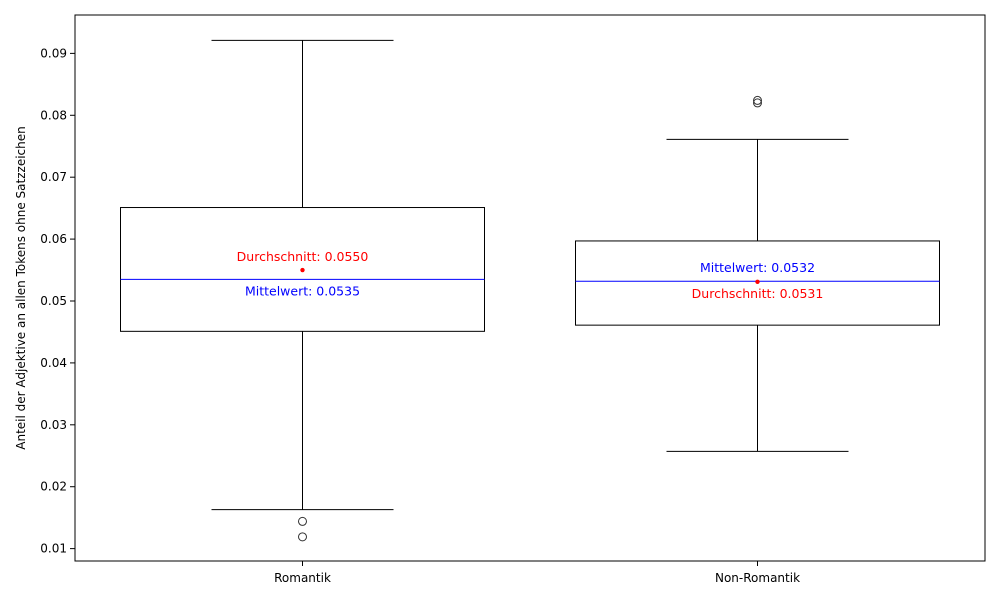  I want to click on y-axis: 0.01 0.02 0.03 0.04 0.05 0.06 0.07 0.08 0.09, so click(57, 301).